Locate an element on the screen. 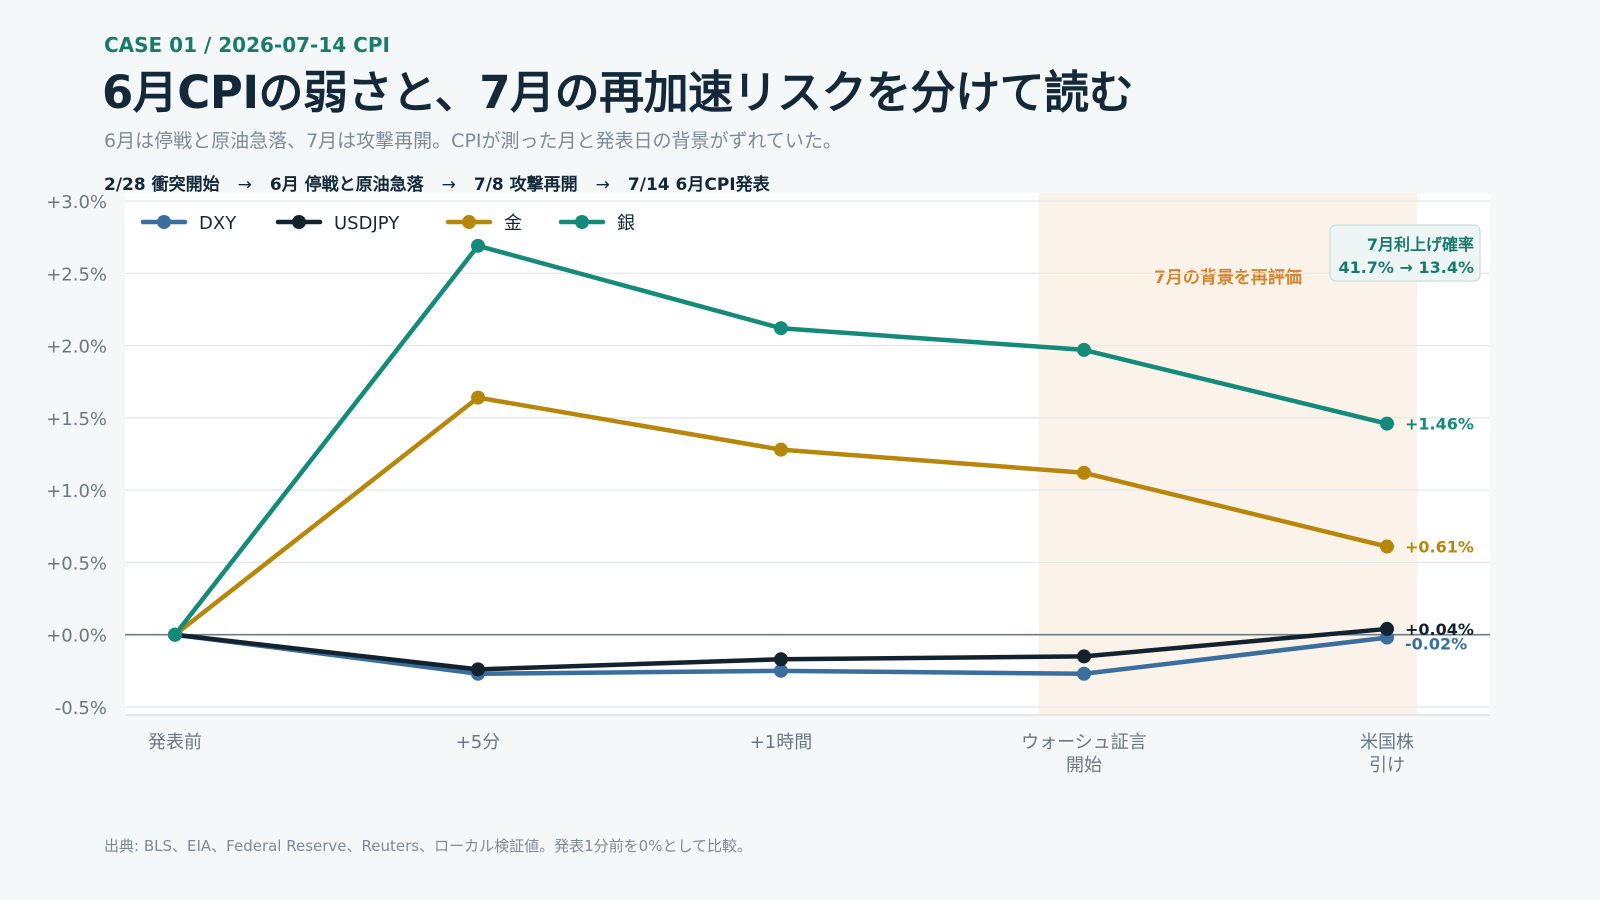 The image size is (1600, 900). timeline-item-conflict: 2/28 衝突開始 is located at coordinates (162, 185).